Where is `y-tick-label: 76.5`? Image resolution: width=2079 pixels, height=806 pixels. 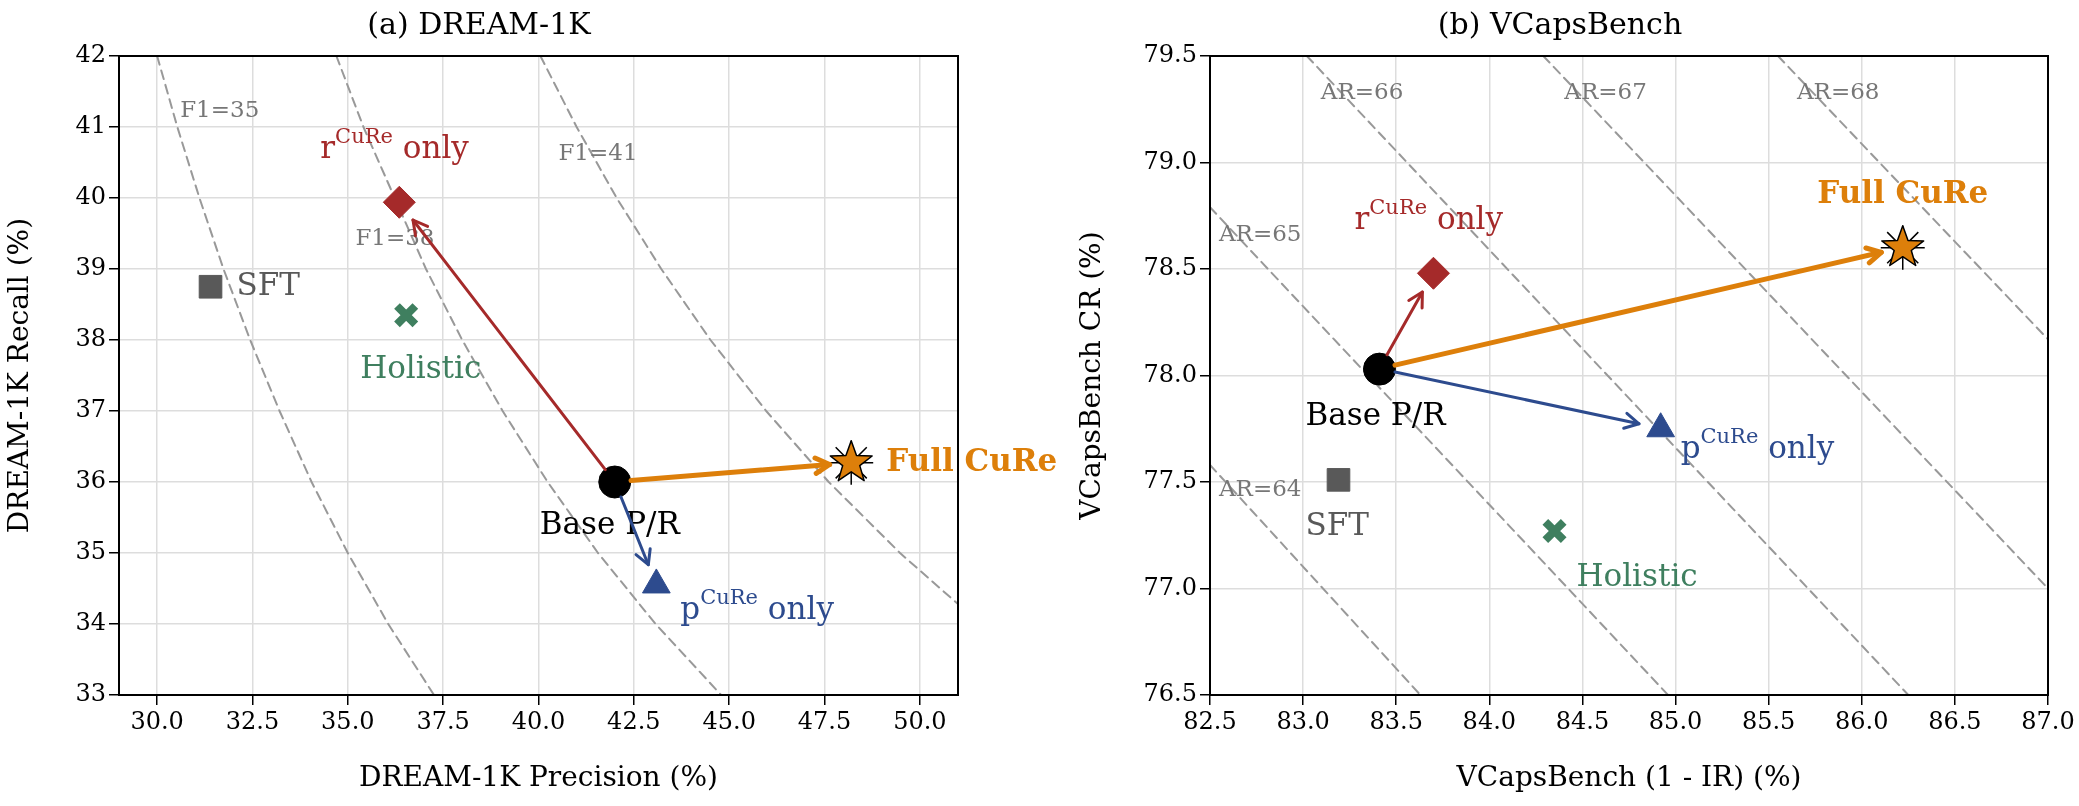 y-tick-label: 76.5 is located at coordinates (1170, 693).